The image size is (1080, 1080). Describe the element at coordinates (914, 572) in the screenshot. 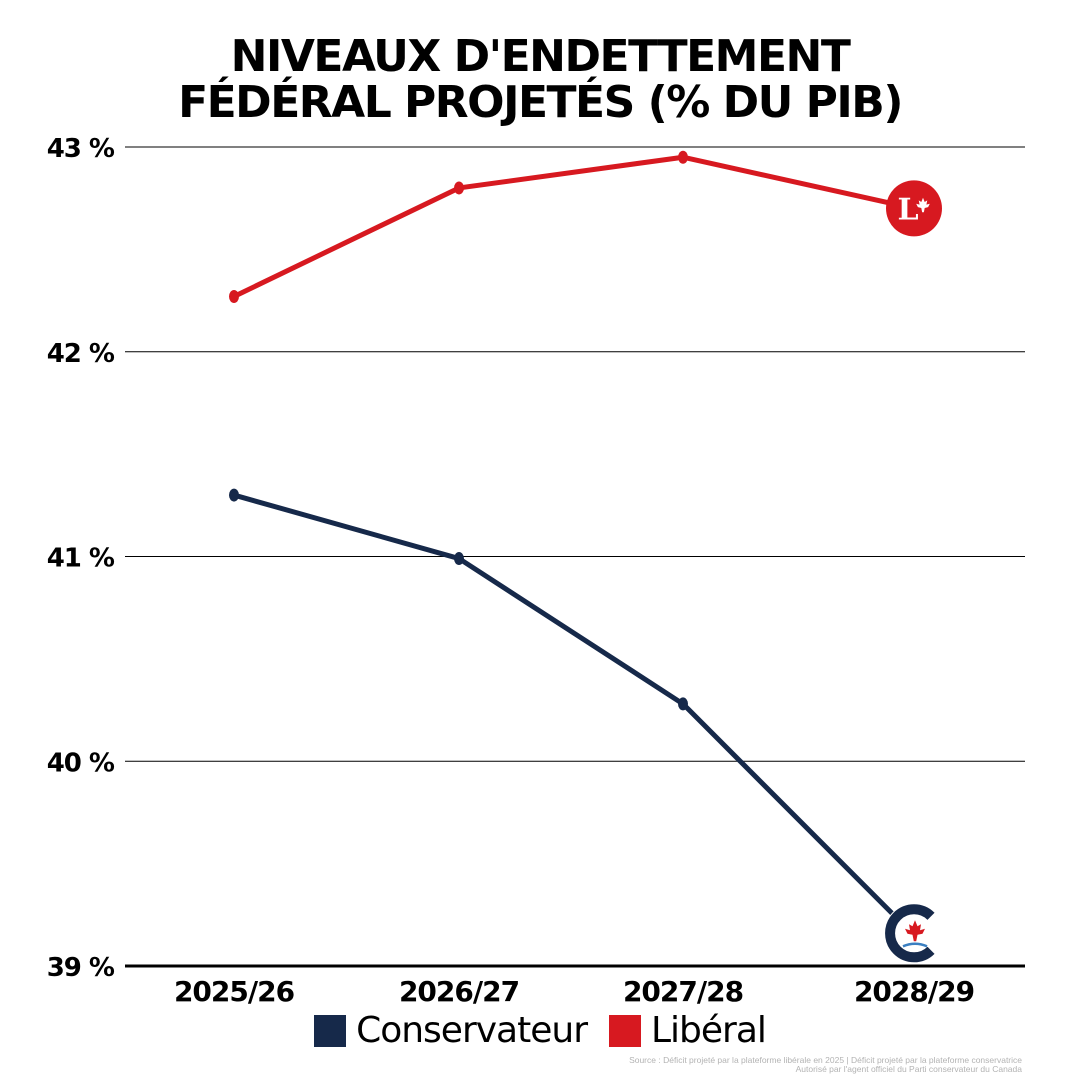

I see `series-end-logos: L` at that location.